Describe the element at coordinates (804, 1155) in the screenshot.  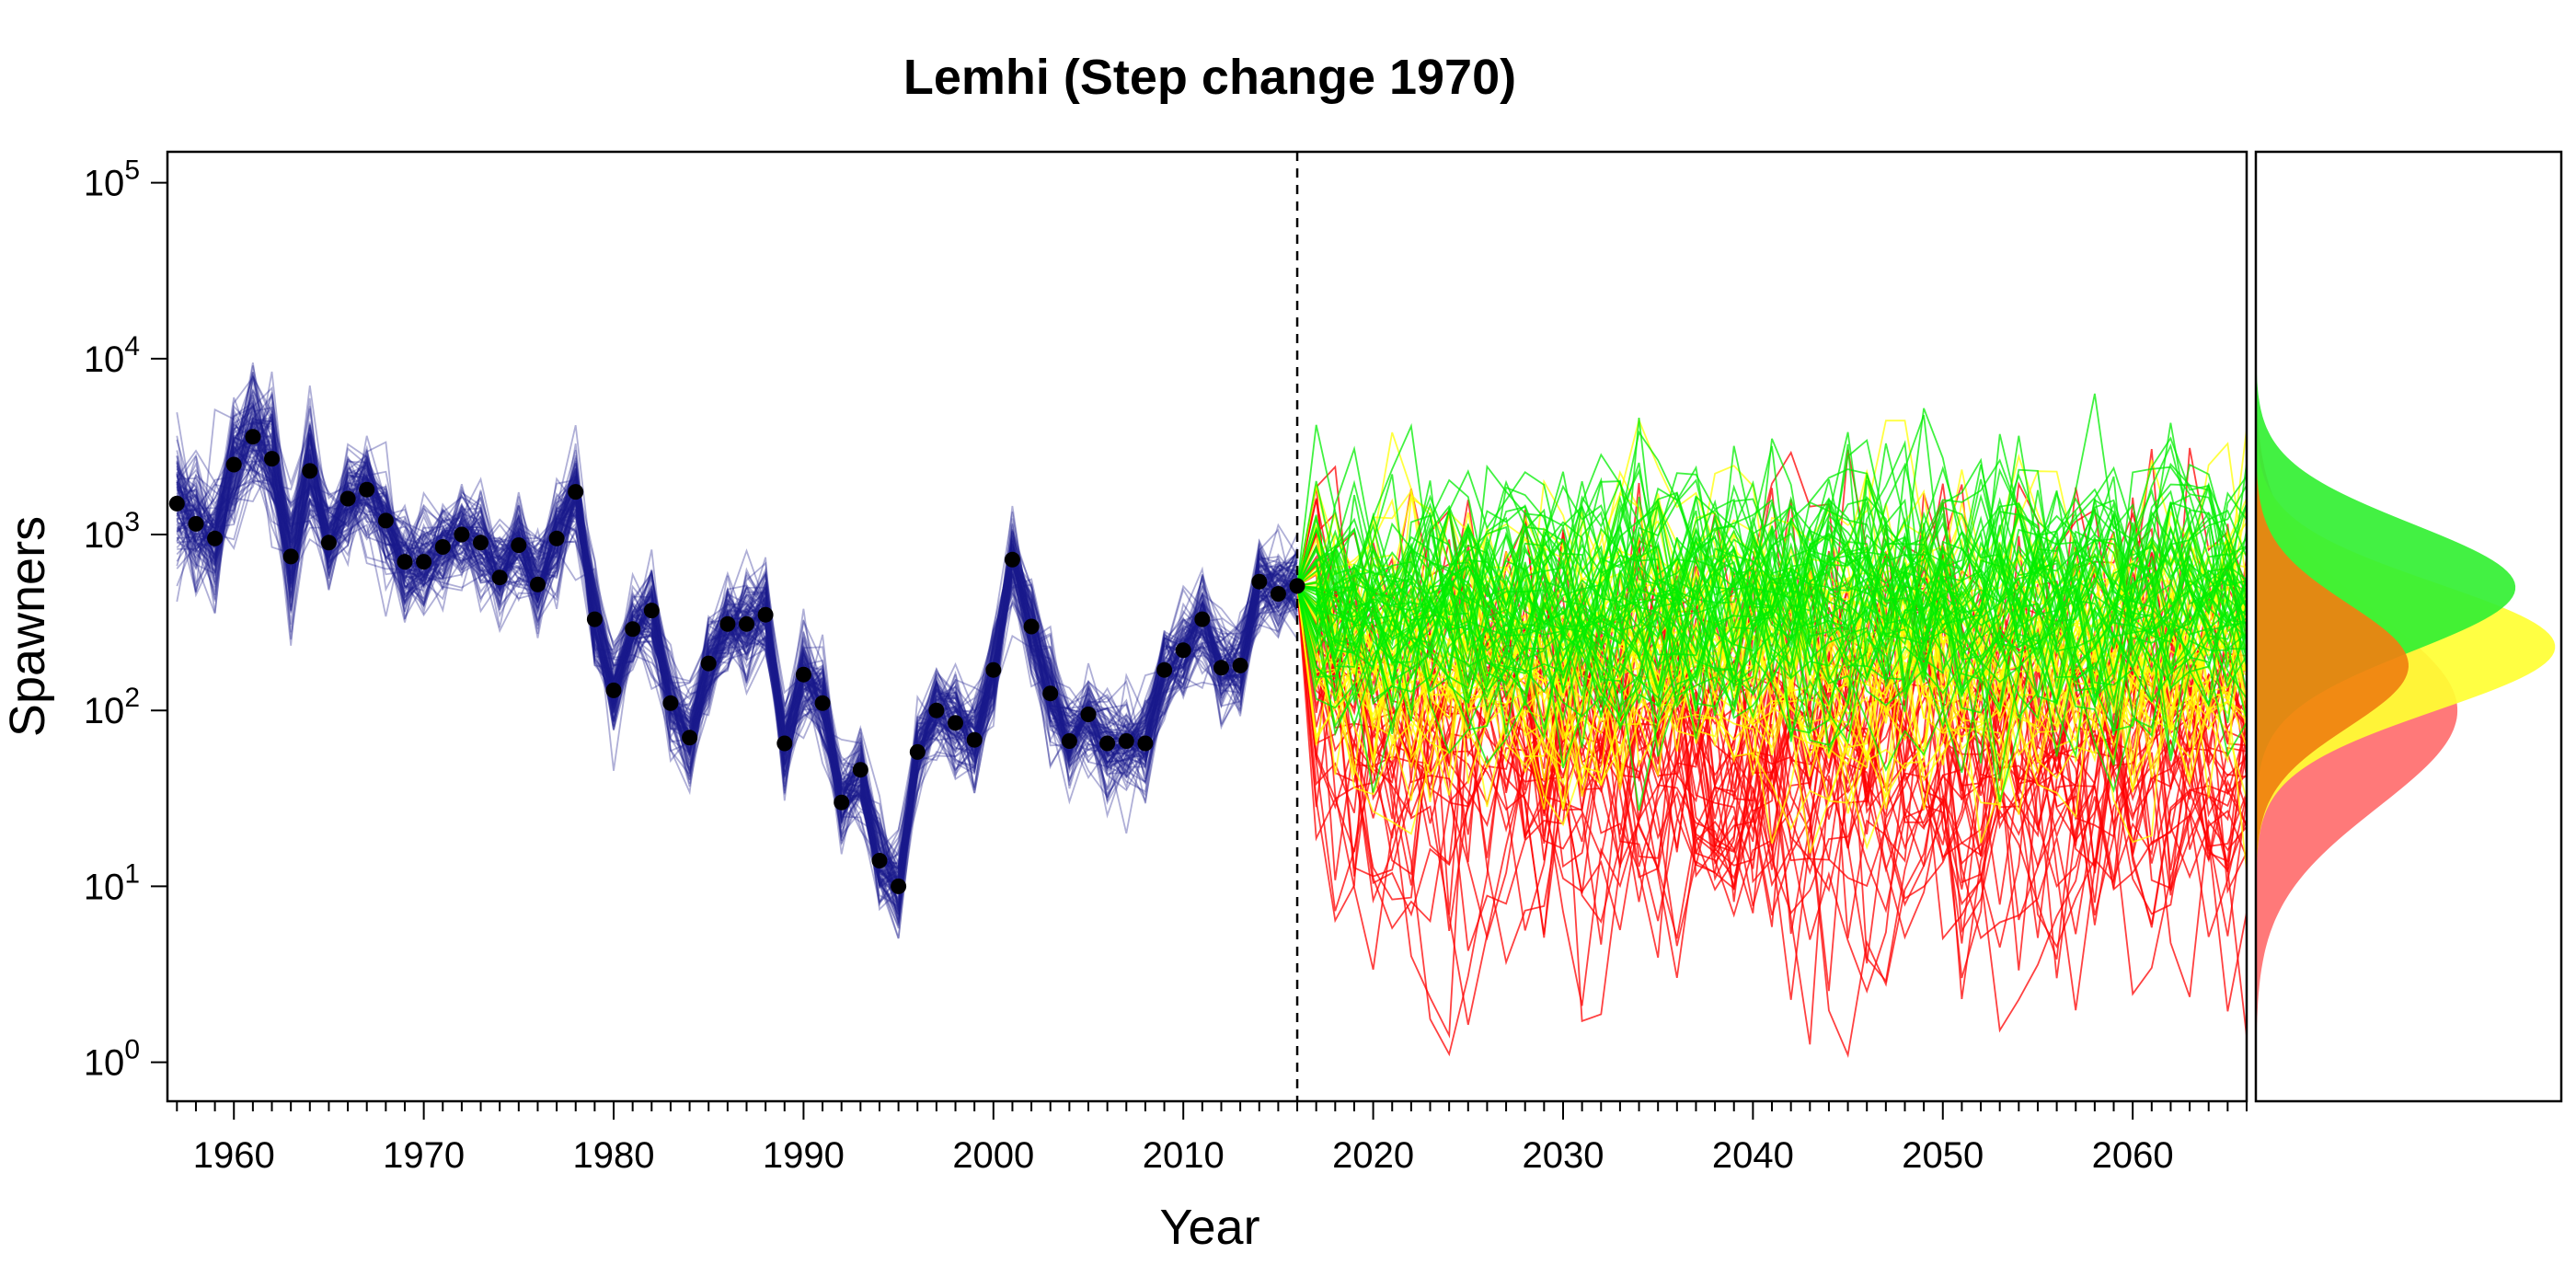
I see `x-tick-label: 1990` at that location.